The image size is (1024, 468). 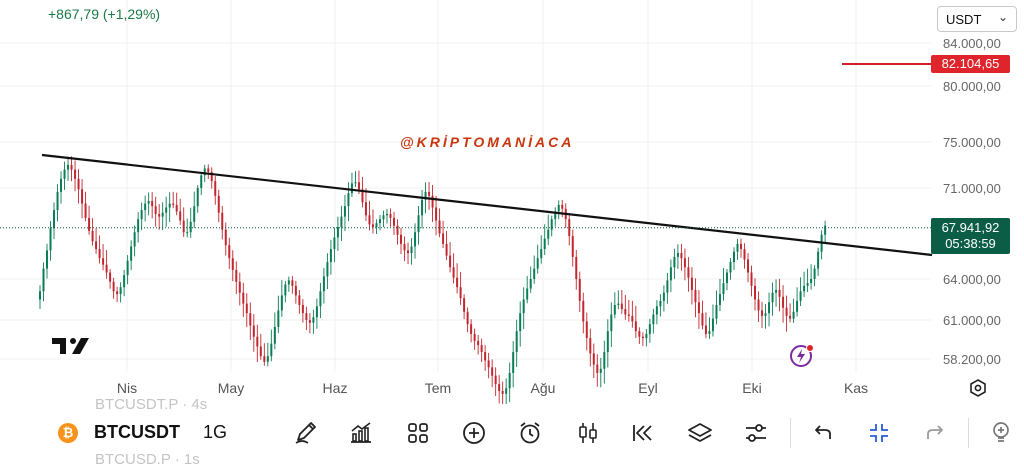 What do you see at coordinates (879, 433) in the screenshot?
I see `collapse-icon` at bounding box center [879, 433].